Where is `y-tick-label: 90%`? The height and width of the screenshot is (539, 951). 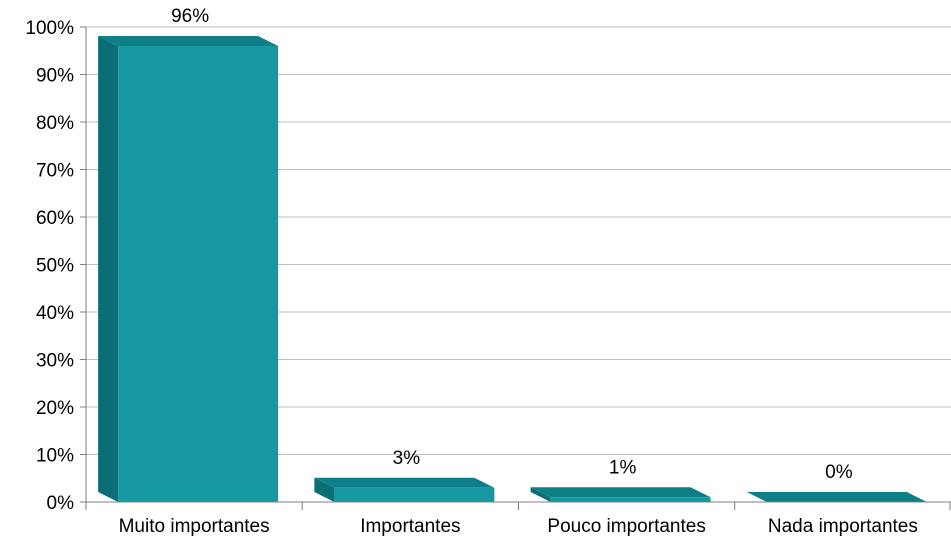 y-tick-label: 90% is located at coordinates (55, 76).